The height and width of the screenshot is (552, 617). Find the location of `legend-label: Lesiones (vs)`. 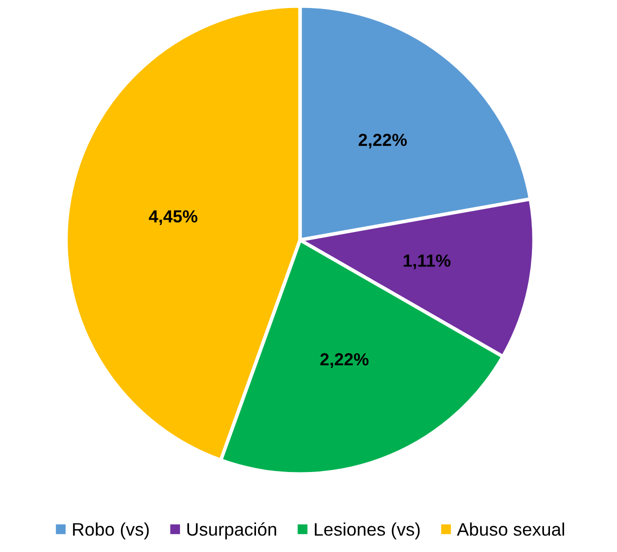

legend-label: Lesiones (vs) is located at coordinates (367, 531).